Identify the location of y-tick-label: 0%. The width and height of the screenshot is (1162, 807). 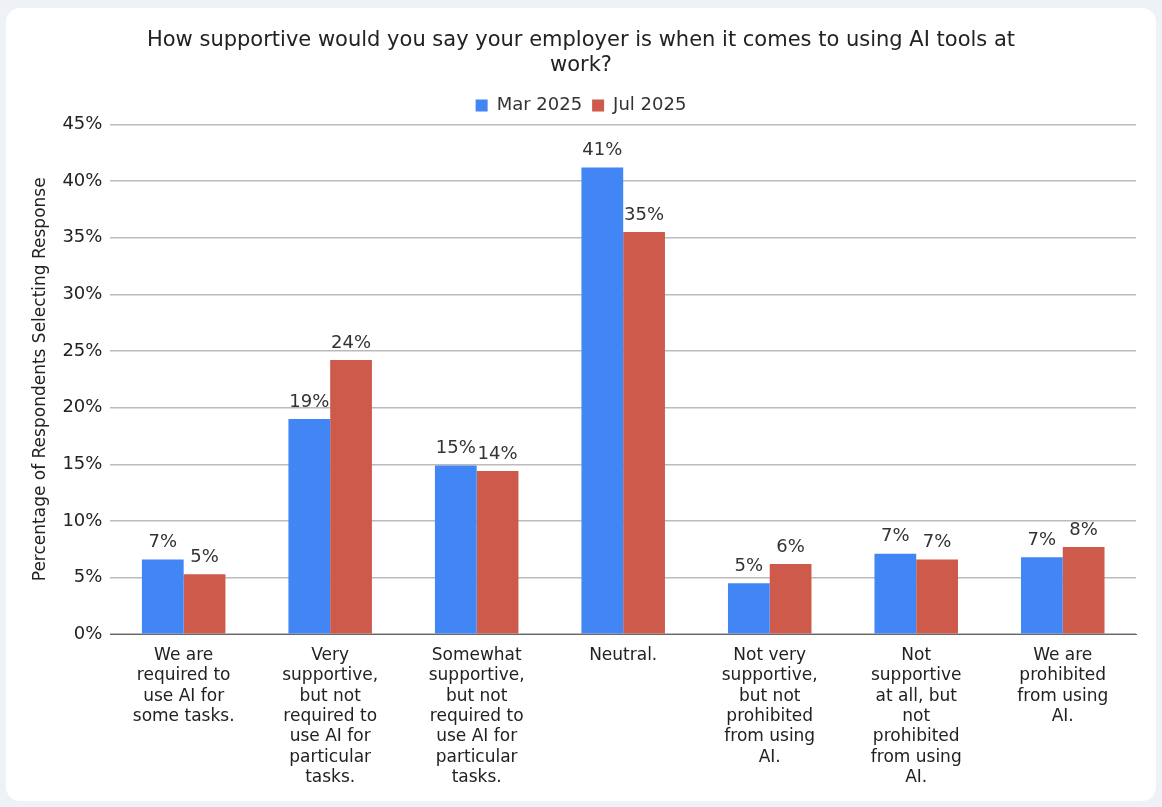
(88, 632).